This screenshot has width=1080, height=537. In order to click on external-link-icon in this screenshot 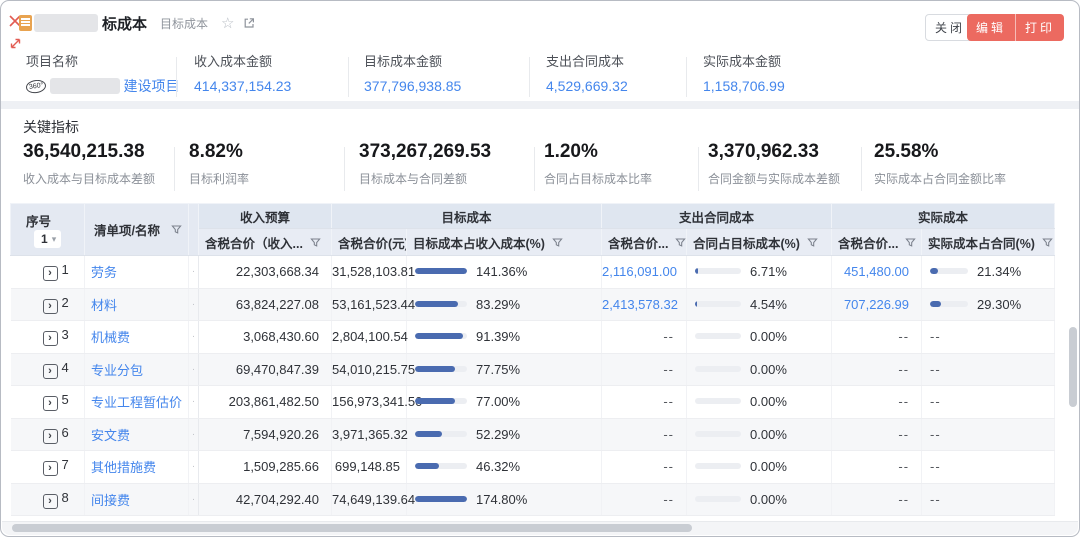, I will do `click(249, 23)`.